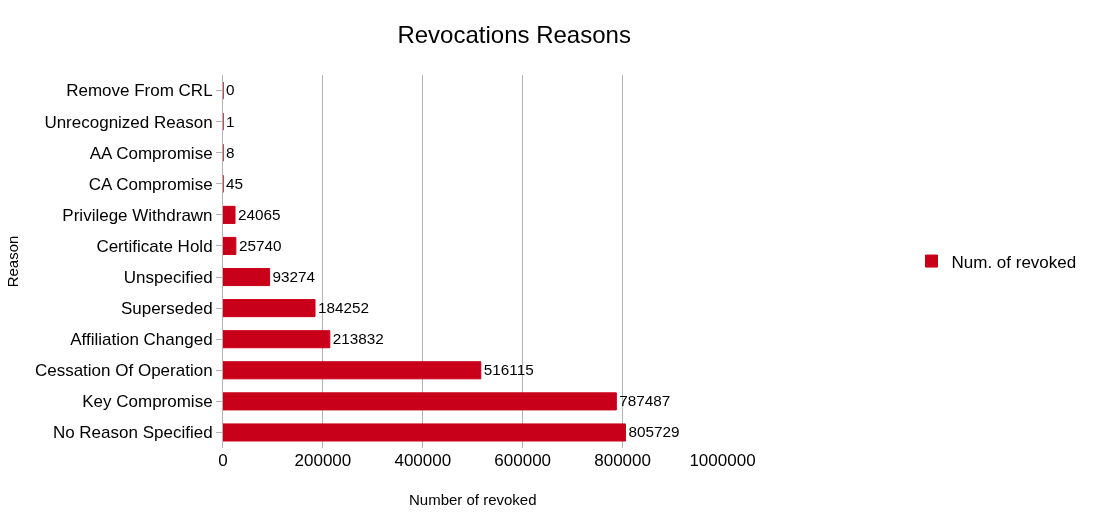 The image size is (1094, 518). Describe the element at coordinates (508, 370) in the screenshot. I see `data-label: 516115` at that location.